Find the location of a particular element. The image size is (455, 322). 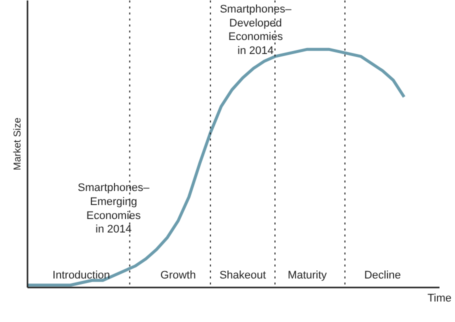

x-tick-label: Decline is located at coordinates (382, 276).